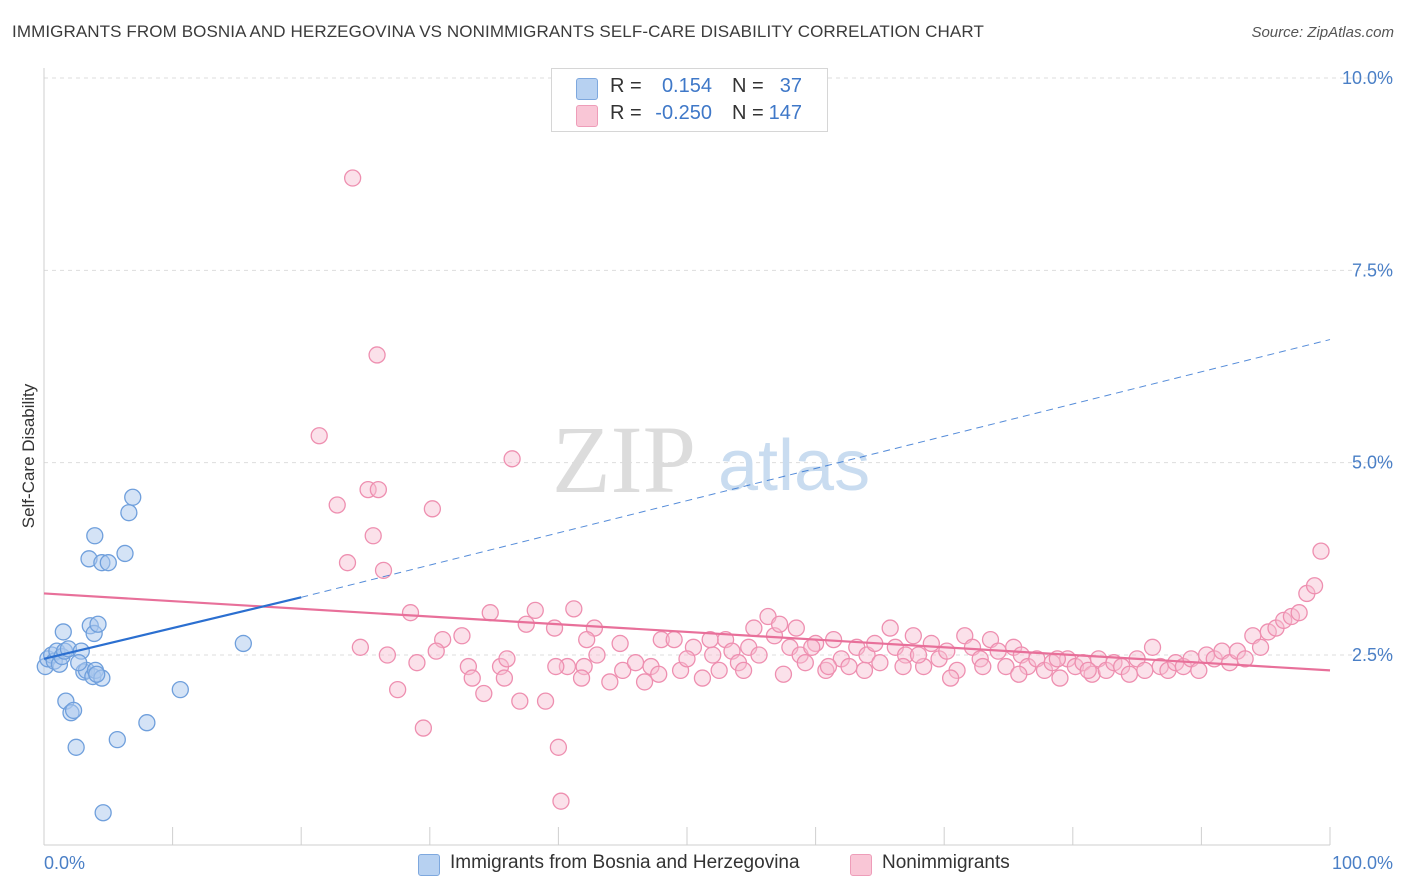  Describe the element at coordinates (1367, 78) in the screenshot. I see `y-tick-label: 10.0%` at that location.